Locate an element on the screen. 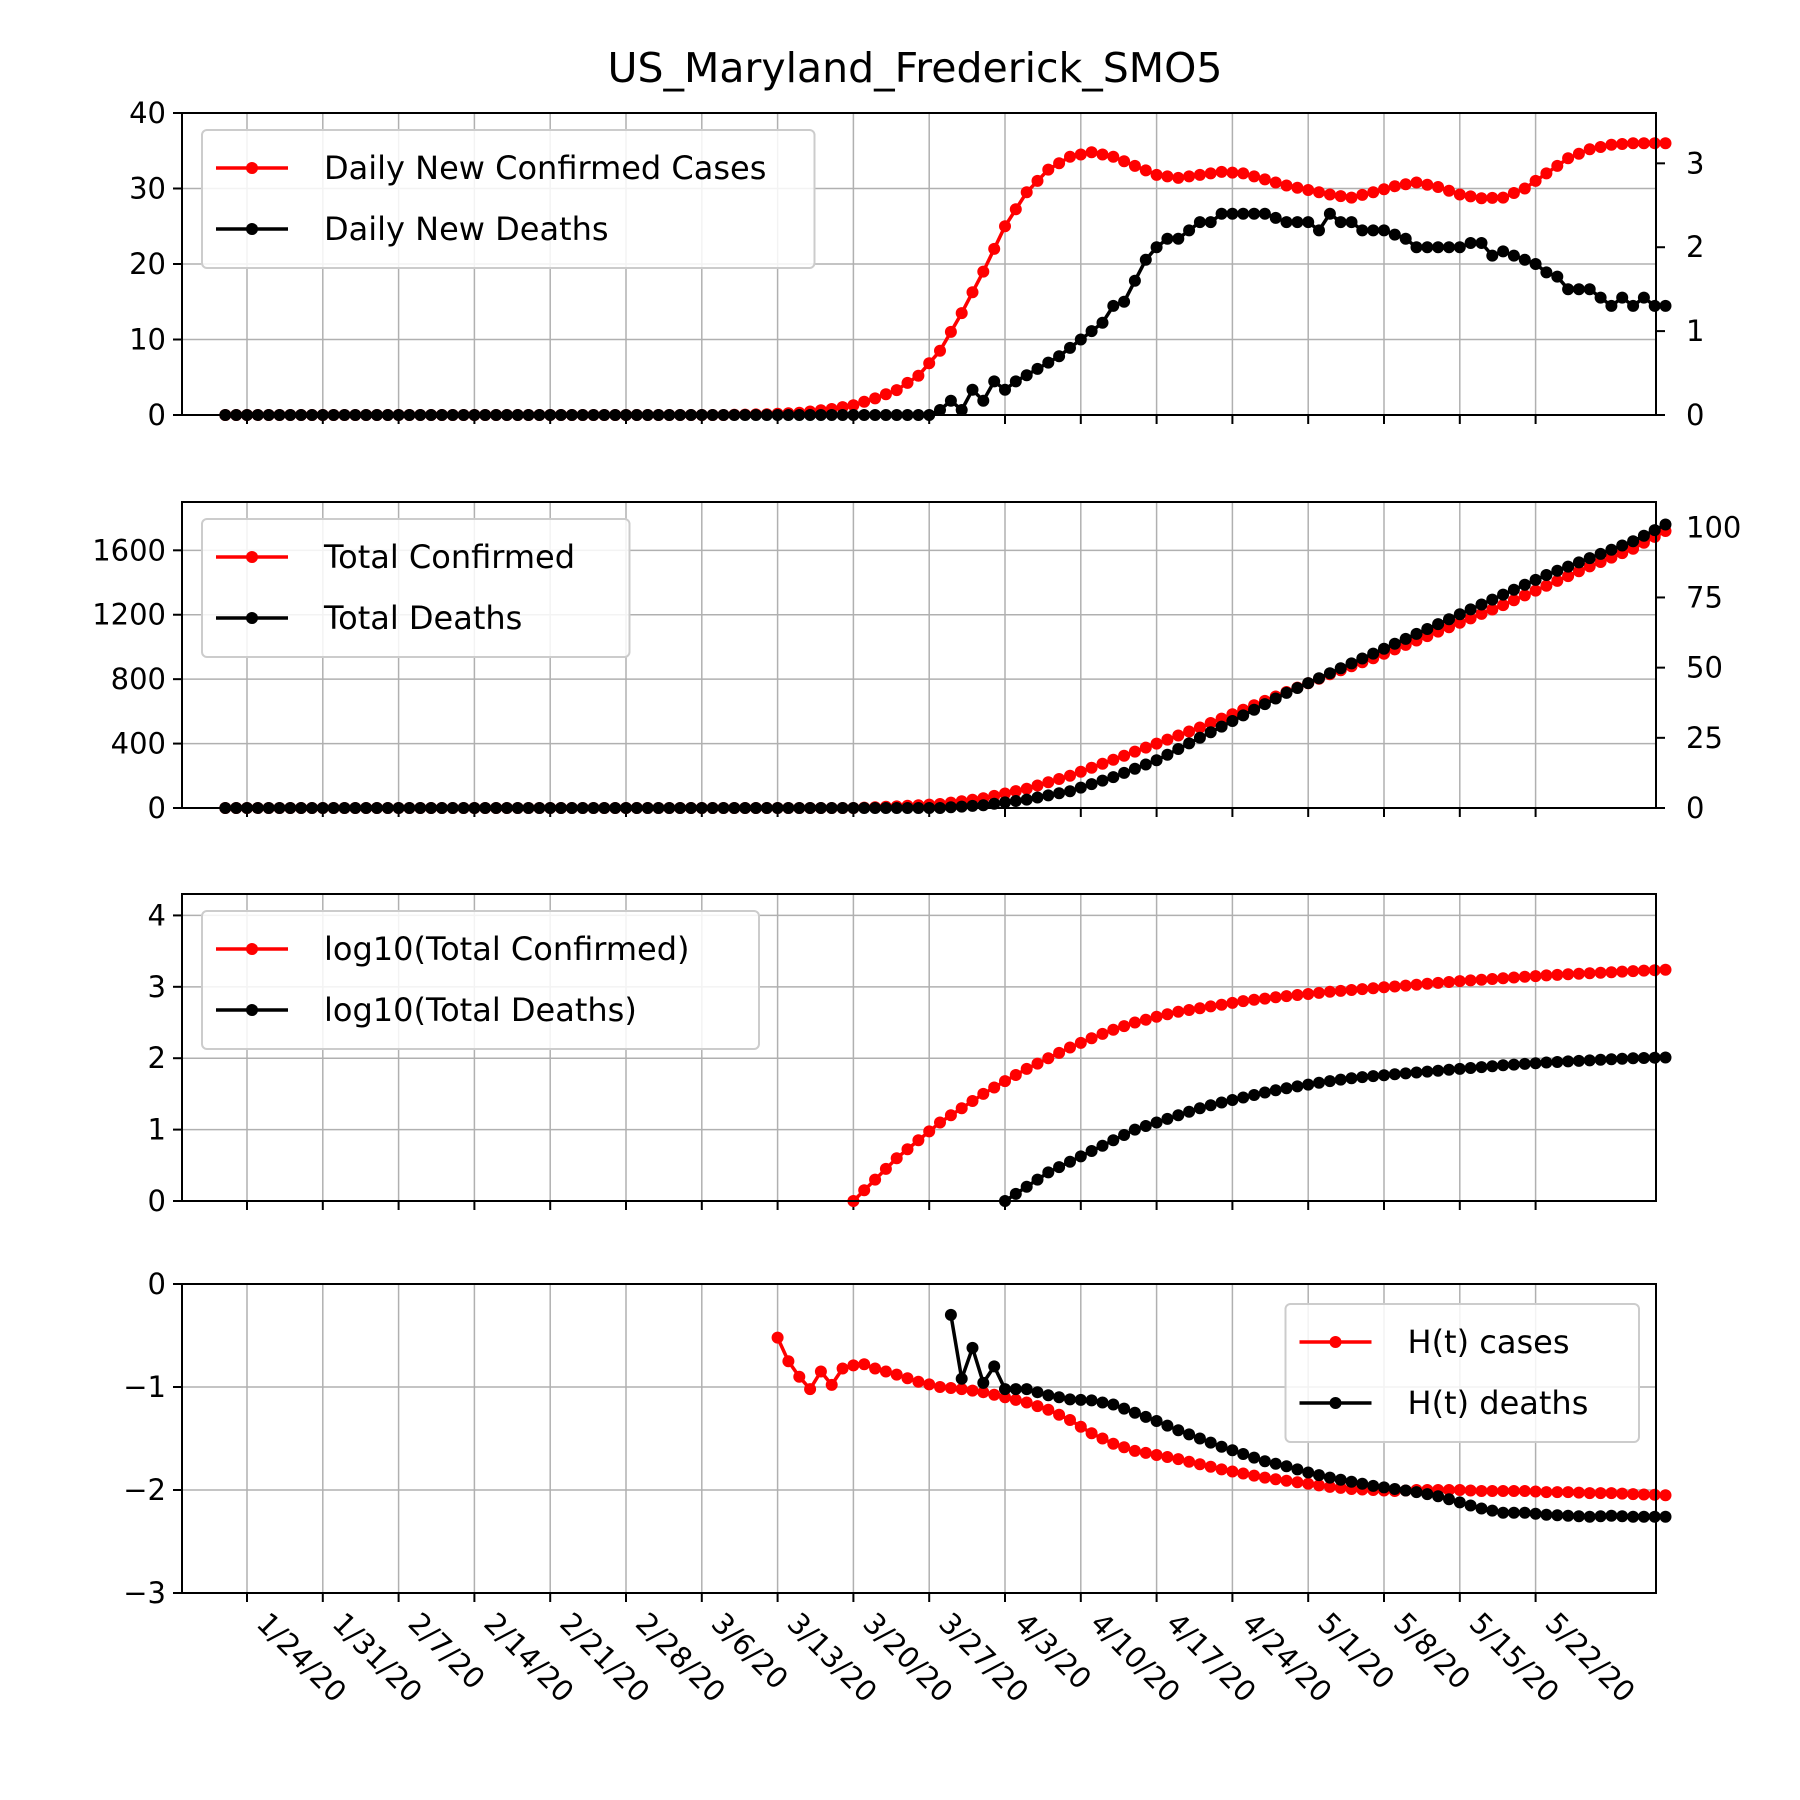  series-deaths is located at coordinates (945, 666).